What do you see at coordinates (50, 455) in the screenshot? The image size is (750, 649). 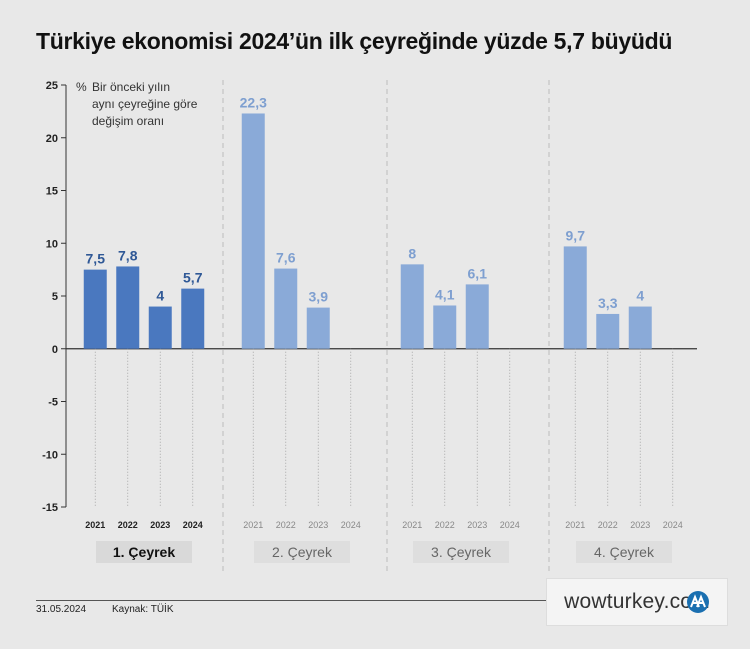 I see `y-tick-label: -10` at bounding box center [50, 455].